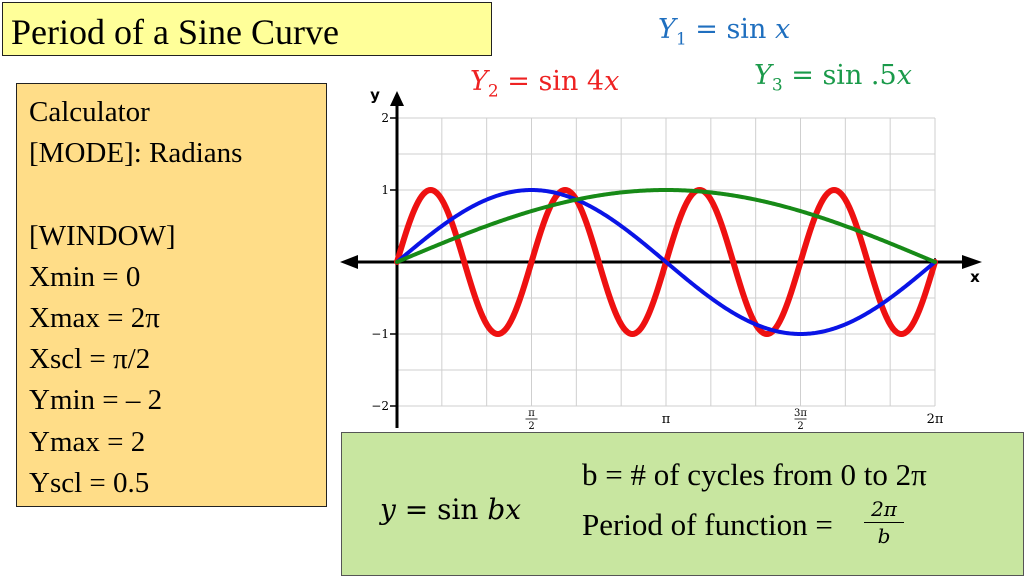  Describe the element at coordinates (397, 98) in the screenshot. I see `y-axis-arrow` at that location.